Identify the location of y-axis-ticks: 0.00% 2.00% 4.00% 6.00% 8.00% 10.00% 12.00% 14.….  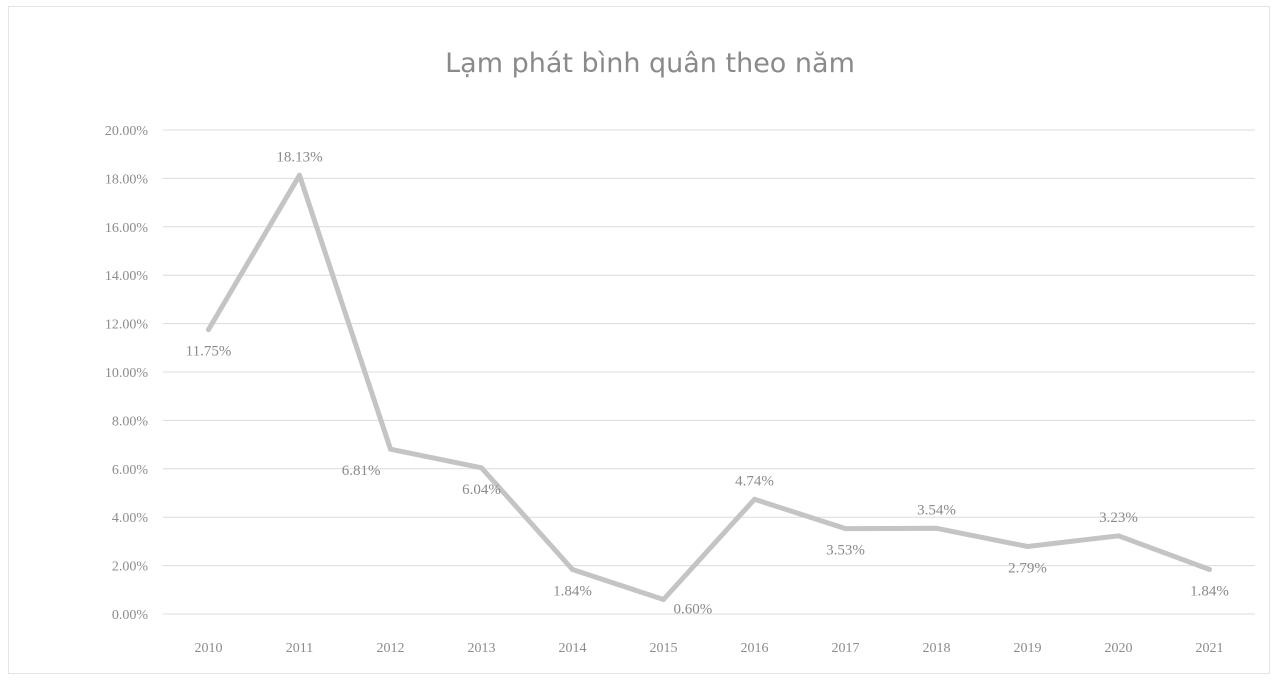
(127, 373).